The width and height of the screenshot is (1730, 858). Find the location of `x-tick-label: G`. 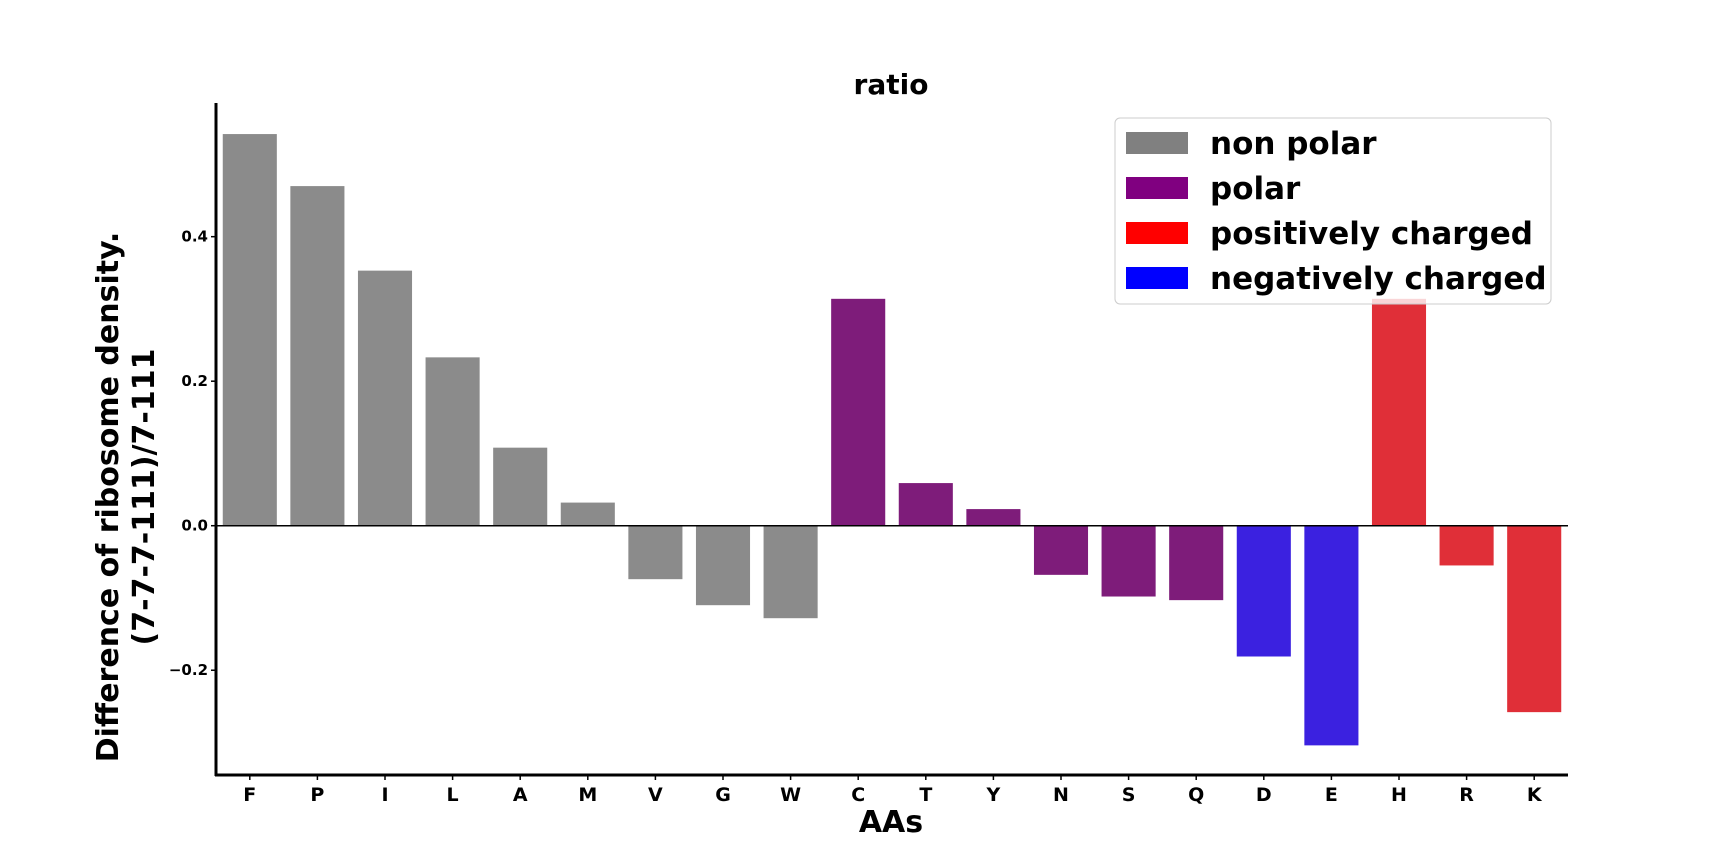

x-tick-label: G is located at coordinates (723, 795).